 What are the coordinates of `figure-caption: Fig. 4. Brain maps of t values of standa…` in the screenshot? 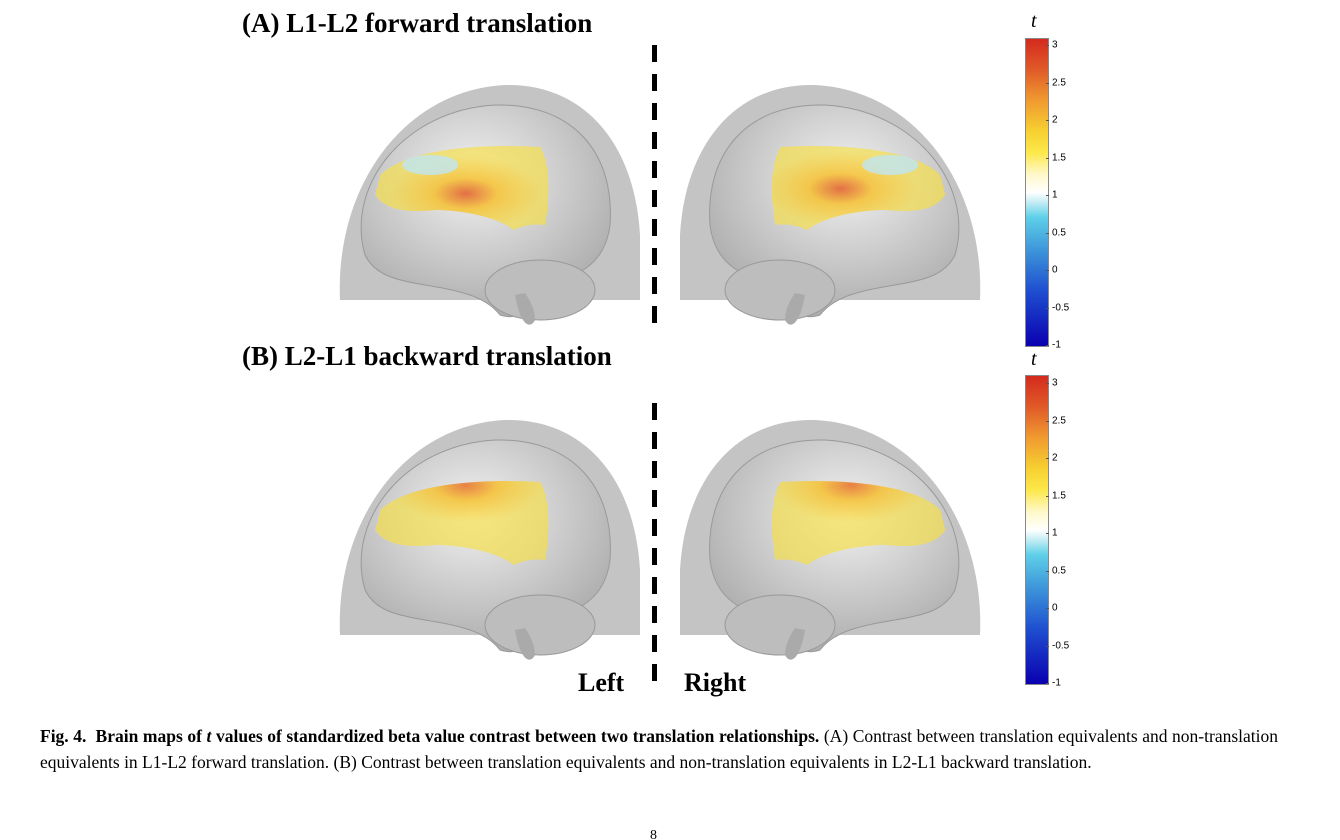 It's located at (659, 749).